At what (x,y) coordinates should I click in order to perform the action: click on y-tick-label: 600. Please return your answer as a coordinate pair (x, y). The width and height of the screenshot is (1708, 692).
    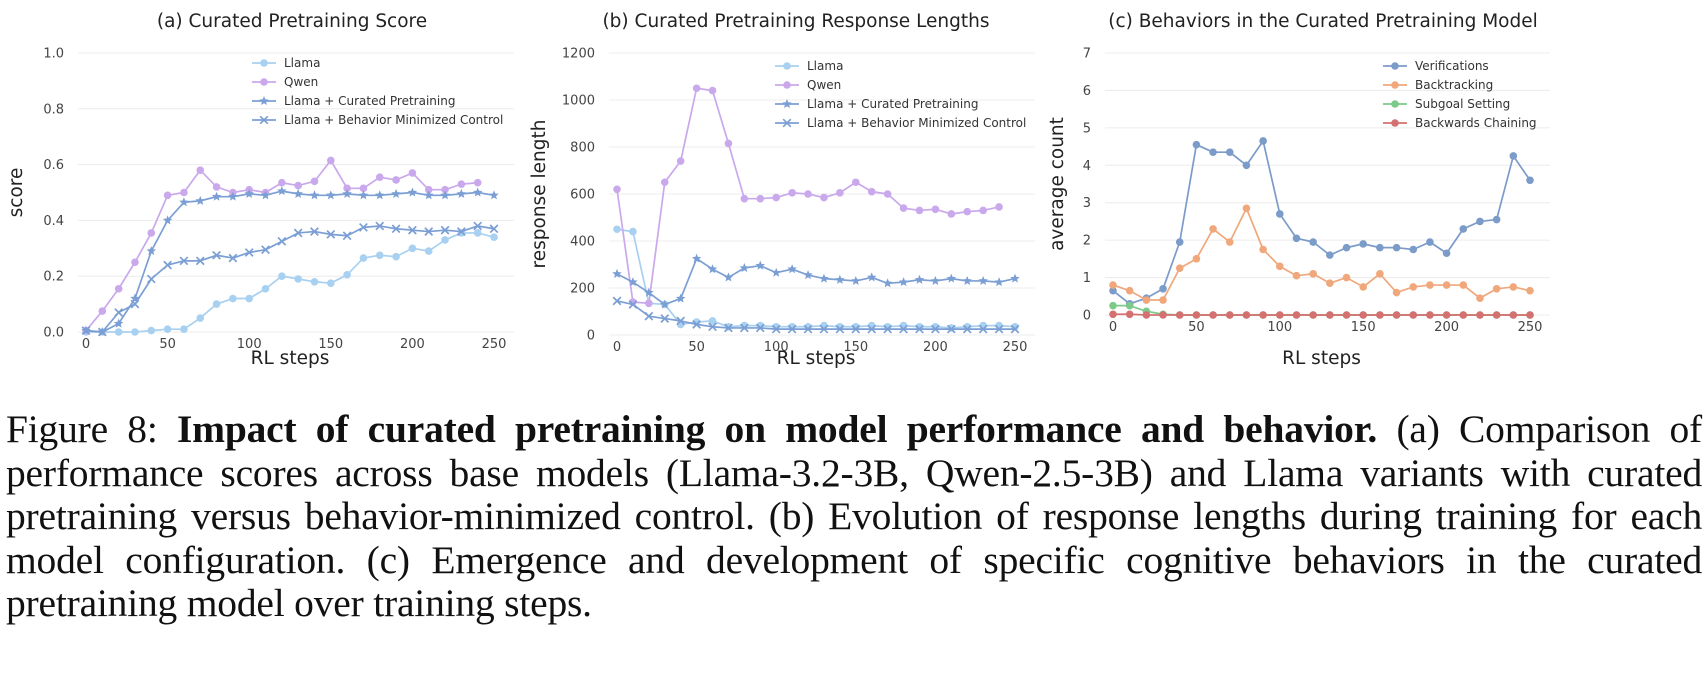
    Looking at the image, I should click on (582, 195).